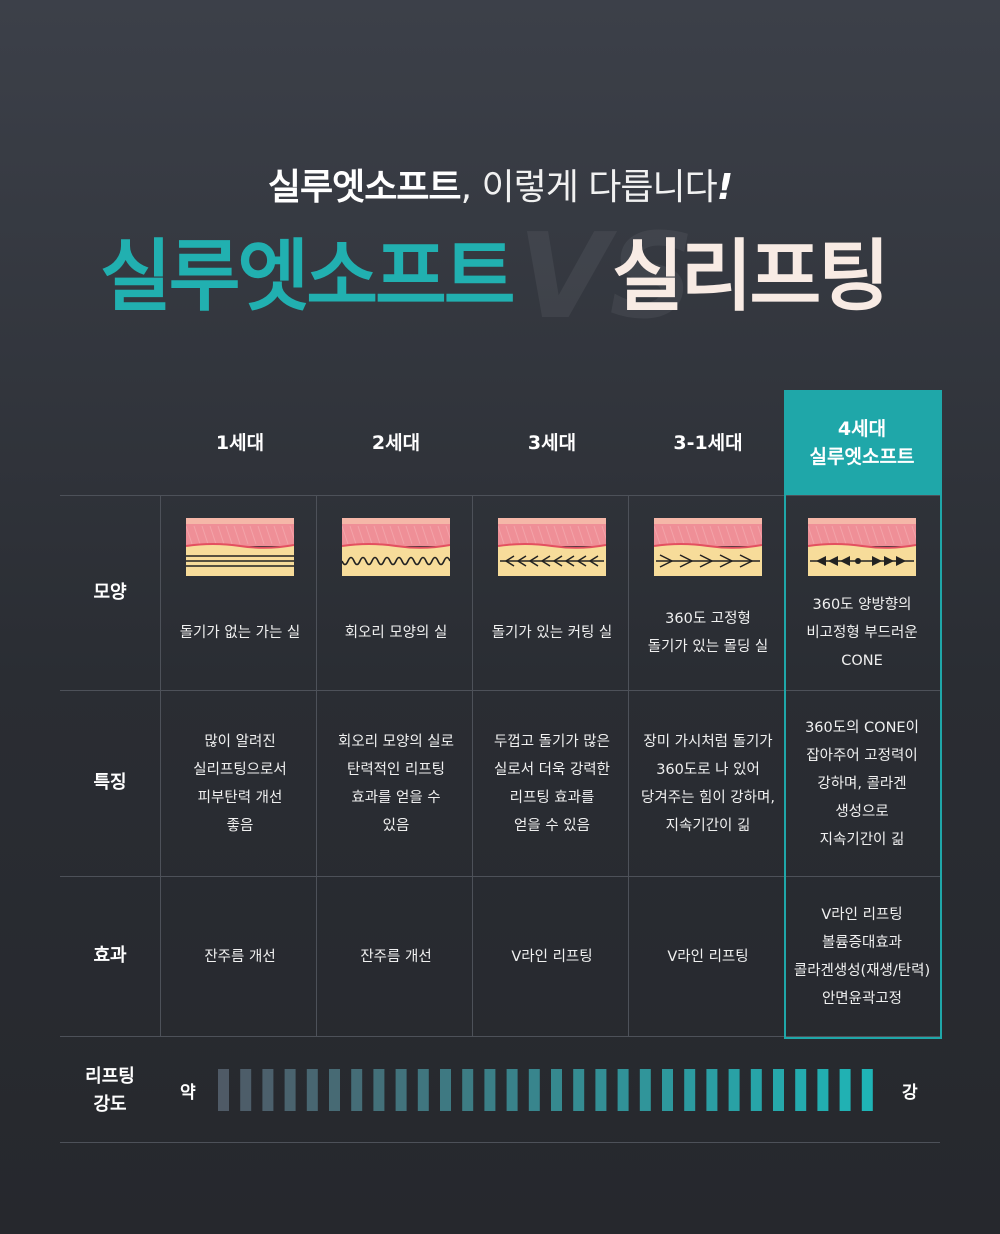 This screenshot has height=1234, width=1000. I want to click on table-cell-feature: 360도의 CONE이 잡아주어 고정력이 강하며, 콜라겐 생성으로 지속기간이 긺, so click(862, 783).